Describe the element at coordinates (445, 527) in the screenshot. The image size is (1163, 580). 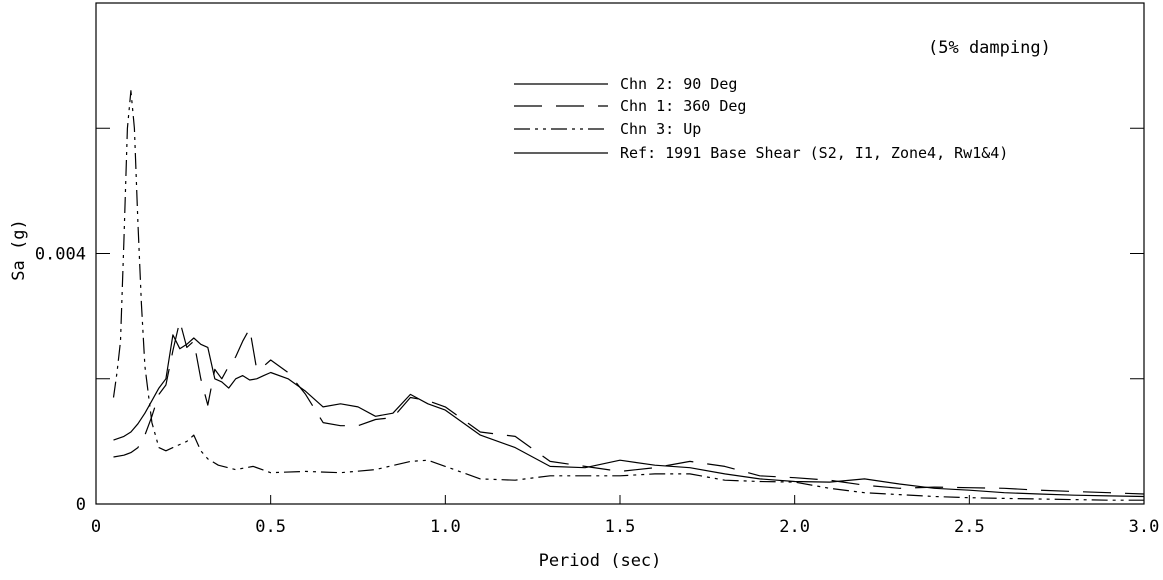
I see `x-tick-label-2: 1.0` at that location.